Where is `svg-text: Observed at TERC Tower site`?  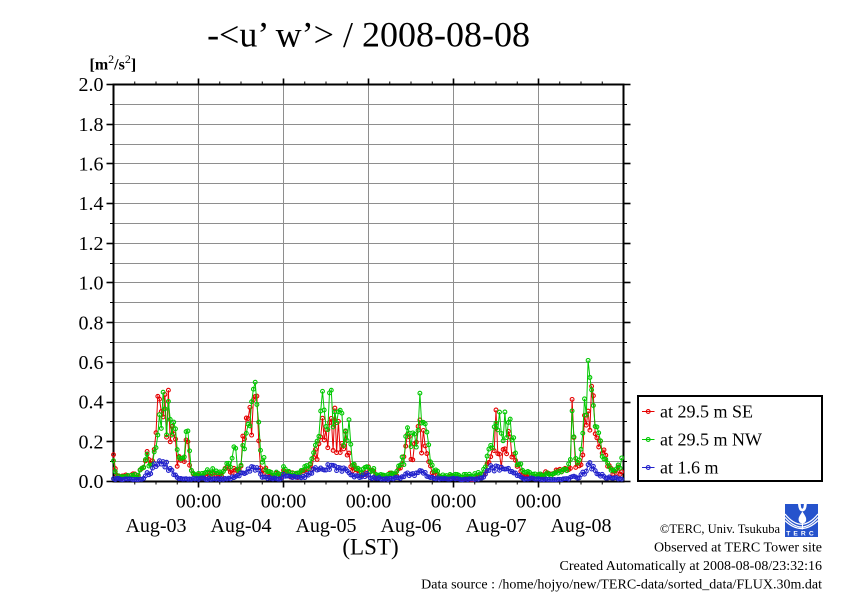 svg-text: Observed at TERC Tower site is located at coordinates (738, 548).